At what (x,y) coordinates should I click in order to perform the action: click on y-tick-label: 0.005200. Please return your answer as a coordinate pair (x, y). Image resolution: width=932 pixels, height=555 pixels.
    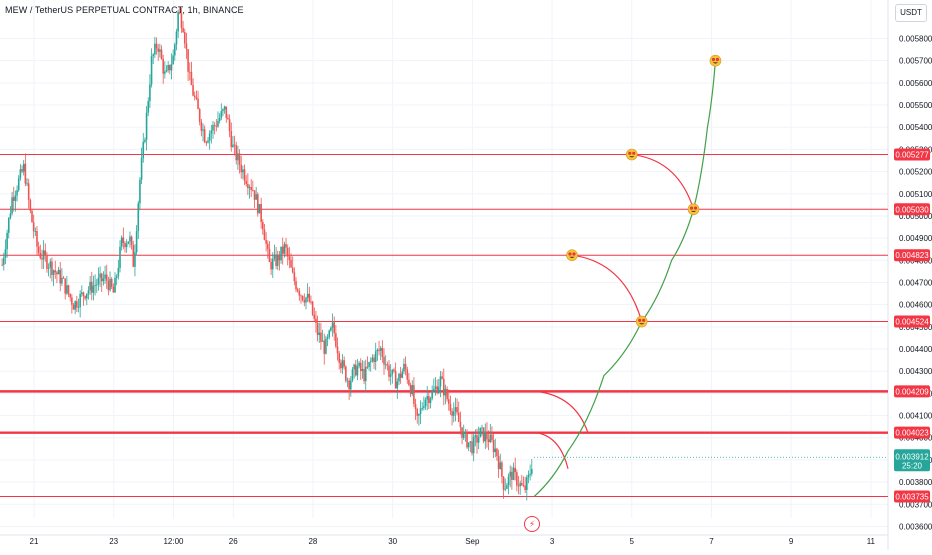
    Looking at the image, I should click on (915, 172).